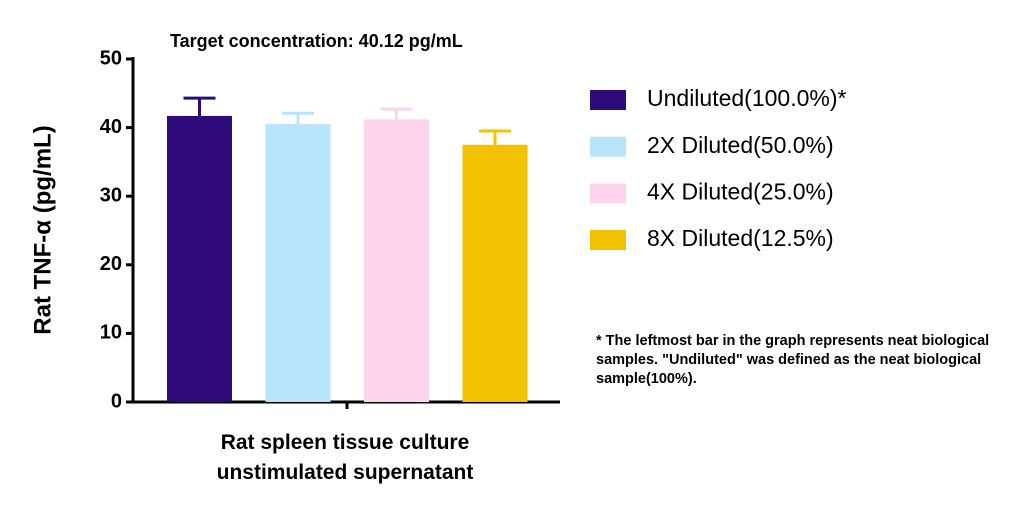  What do you see at coordinates (42, 229) in the screenshot?
I see `y-axis-label: Rat TNF-α (pg/mL)` at bounding box center [42, 229].